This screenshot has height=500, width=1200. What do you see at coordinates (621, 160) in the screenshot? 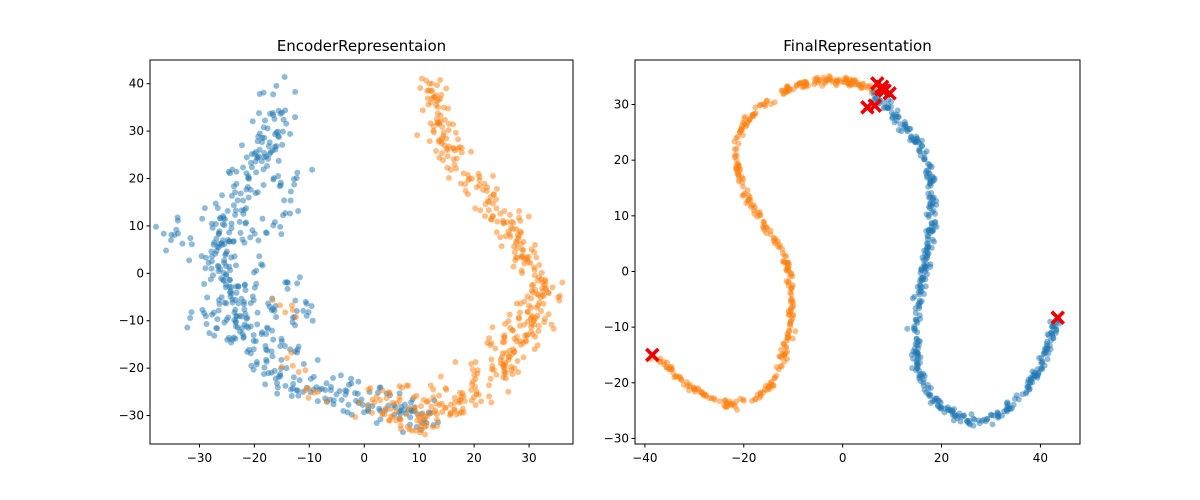
I see `final-plot-y-tick-label-5: 20` at bounding box center [621, 160].